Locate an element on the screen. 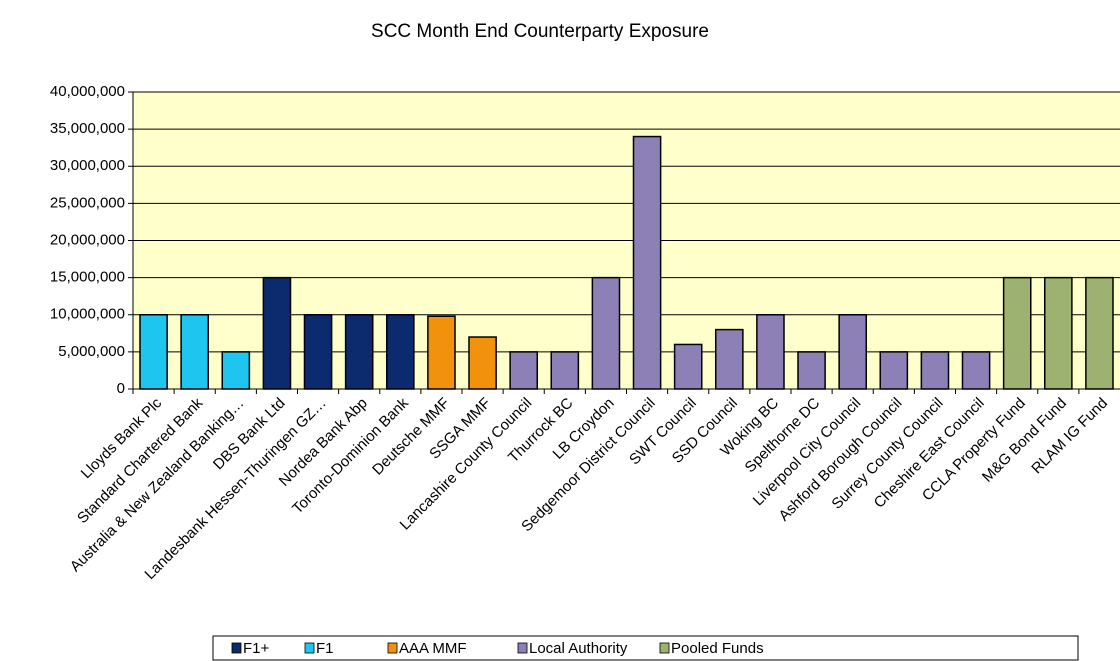 This screenshot has height=661, width=1120. y-tick-label: 25,000,000 is located at coordinates (87, 202).